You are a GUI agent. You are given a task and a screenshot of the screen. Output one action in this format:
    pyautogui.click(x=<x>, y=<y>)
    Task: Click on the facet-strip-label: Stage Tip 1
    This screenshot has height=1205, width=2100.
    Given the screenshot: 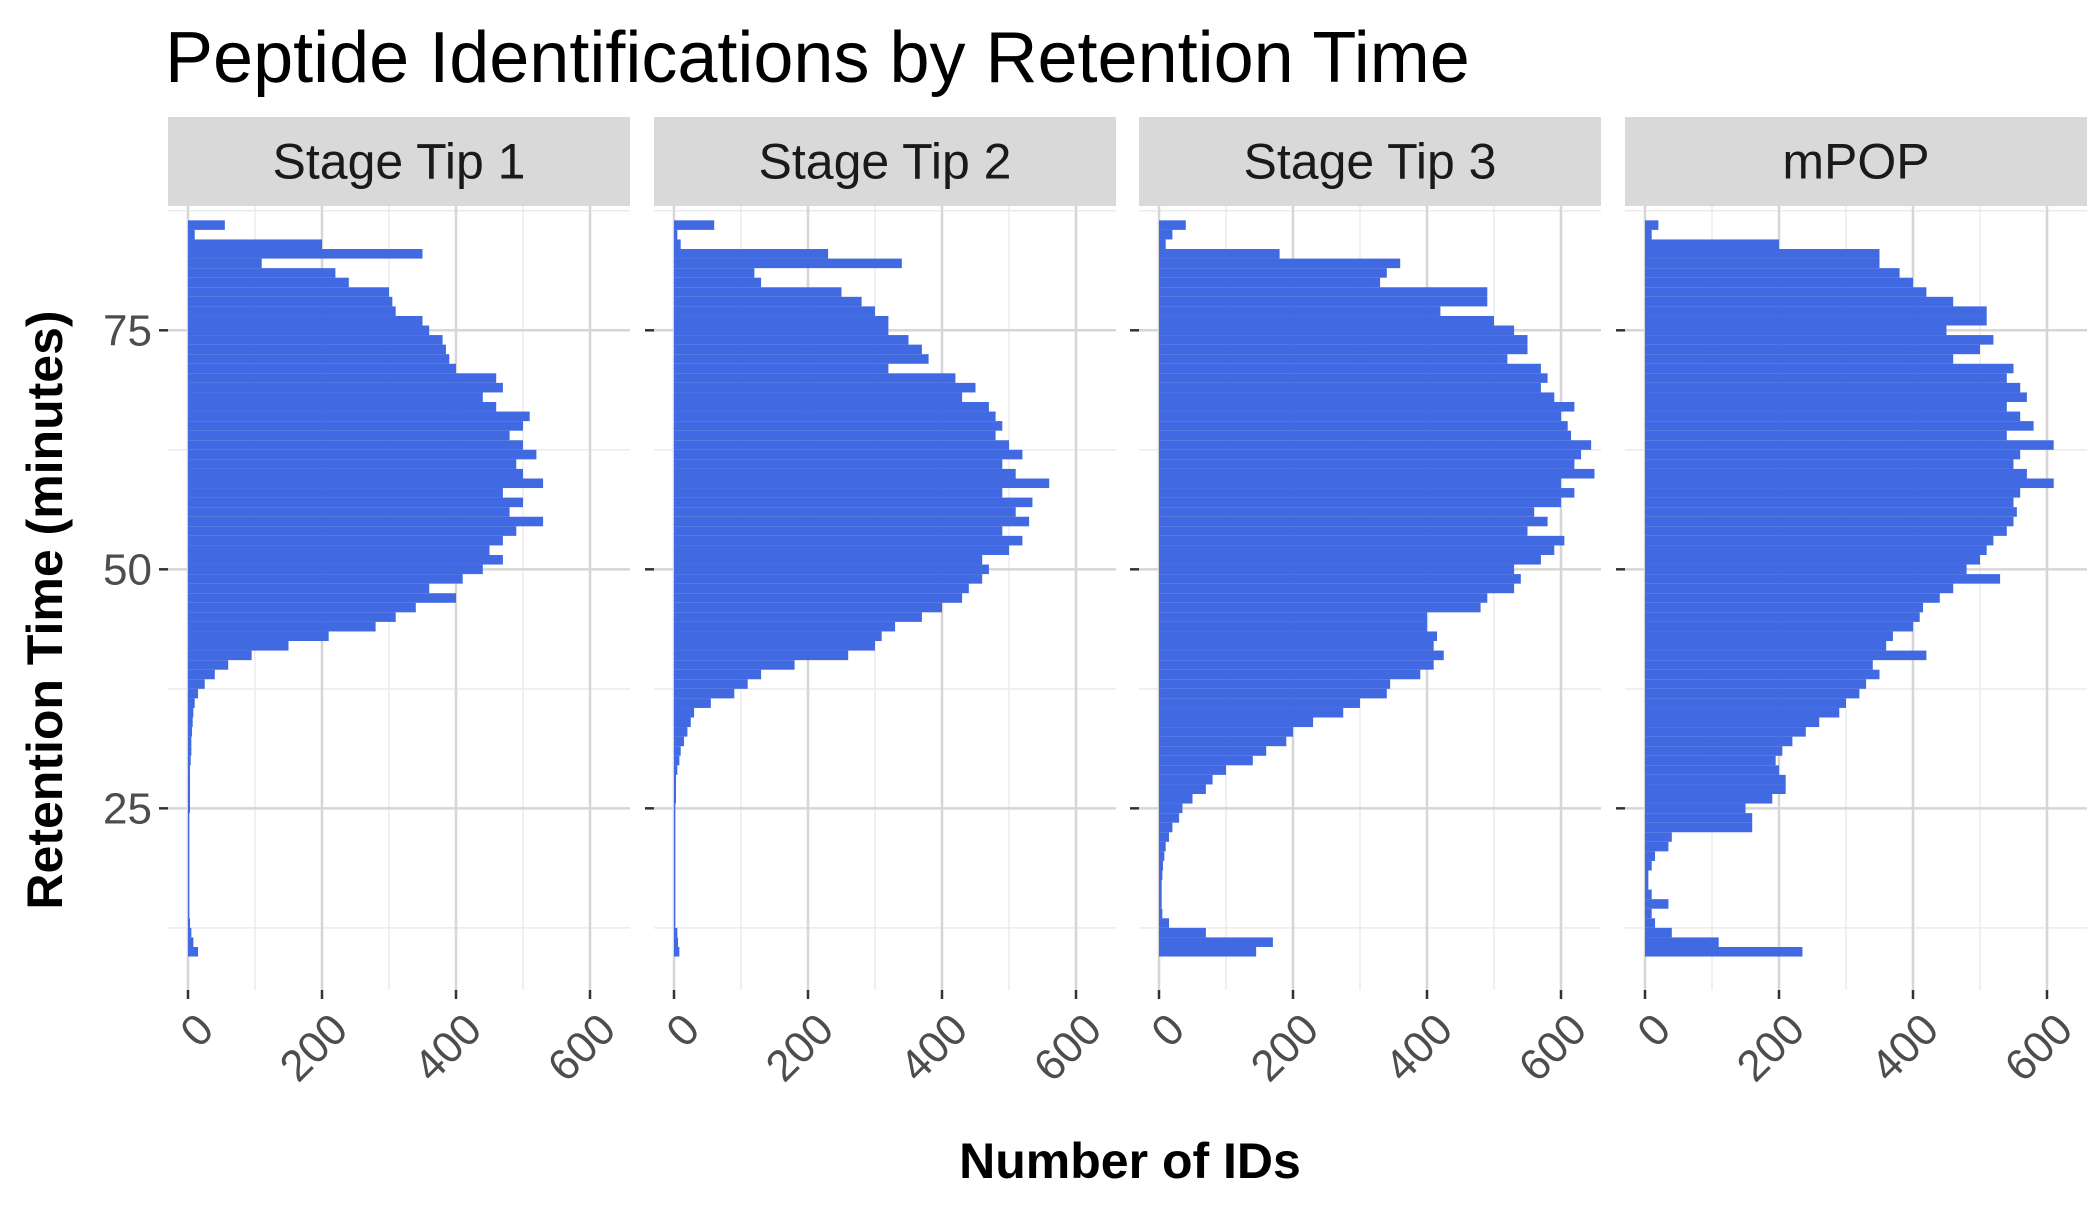 What is the action you would take?
    pyautogui.click(x=399, y=162)
    